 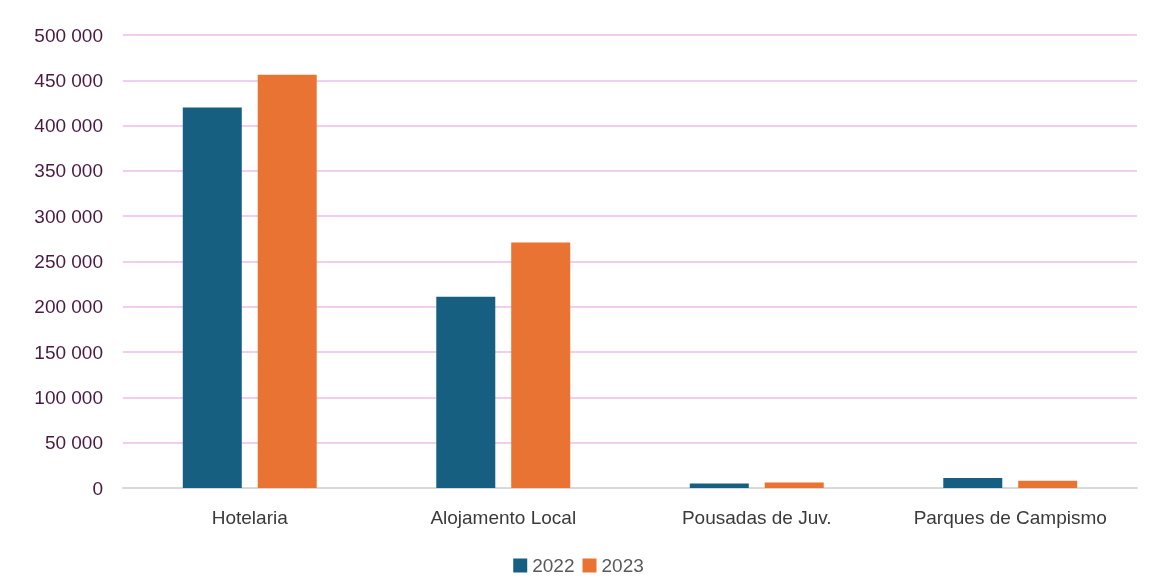 What do you see at coordinates (622, 565) in the screenshot?
I see `legend-label: 2023` at bounding box center [622, 565].